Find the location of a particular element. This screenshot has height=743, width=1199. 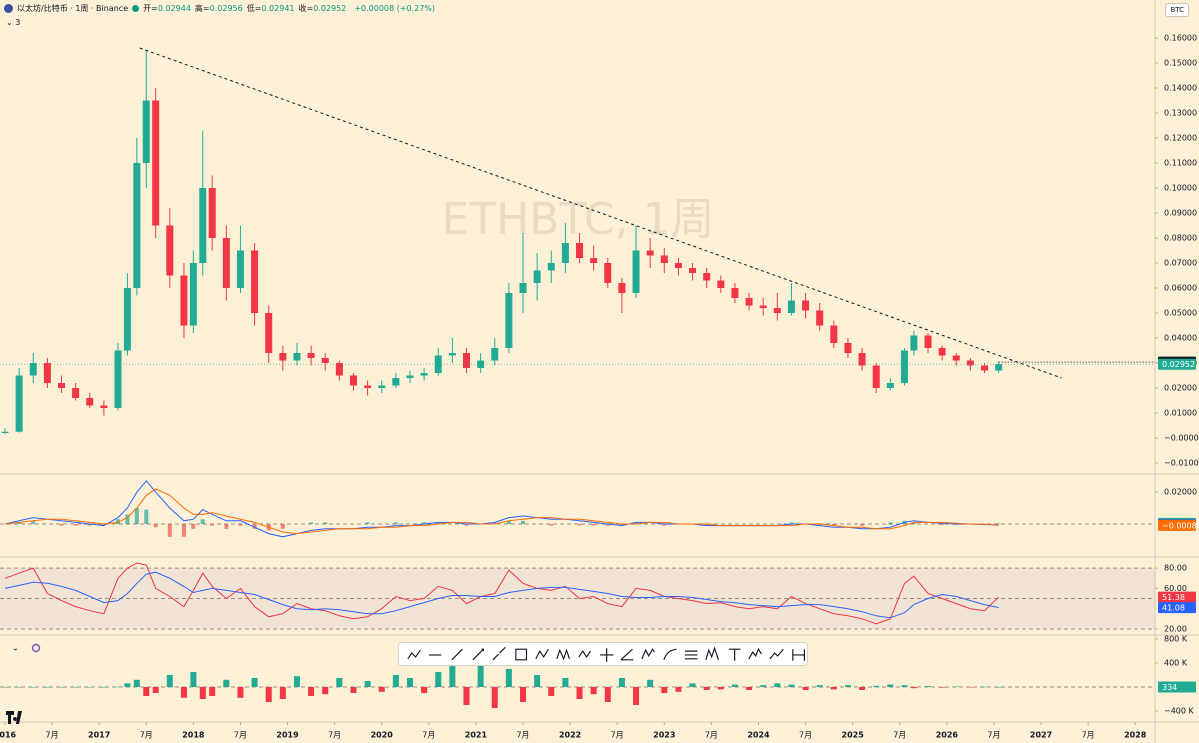

x-tick-label: 2026 is located at coordinates (947, 735).